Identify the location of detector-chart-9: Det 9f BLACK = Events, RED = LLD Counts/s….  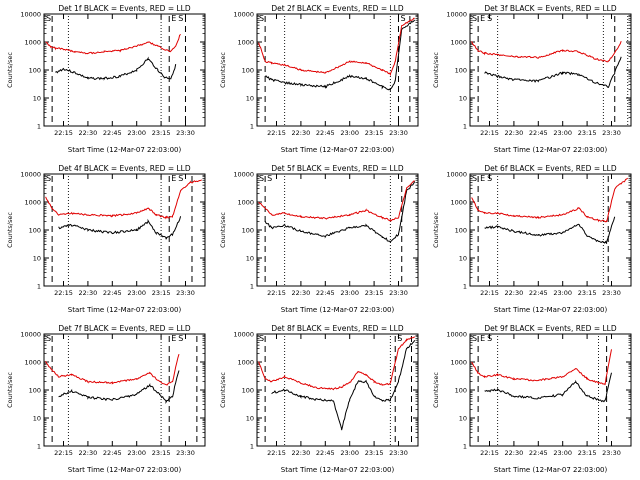
(532, 399).